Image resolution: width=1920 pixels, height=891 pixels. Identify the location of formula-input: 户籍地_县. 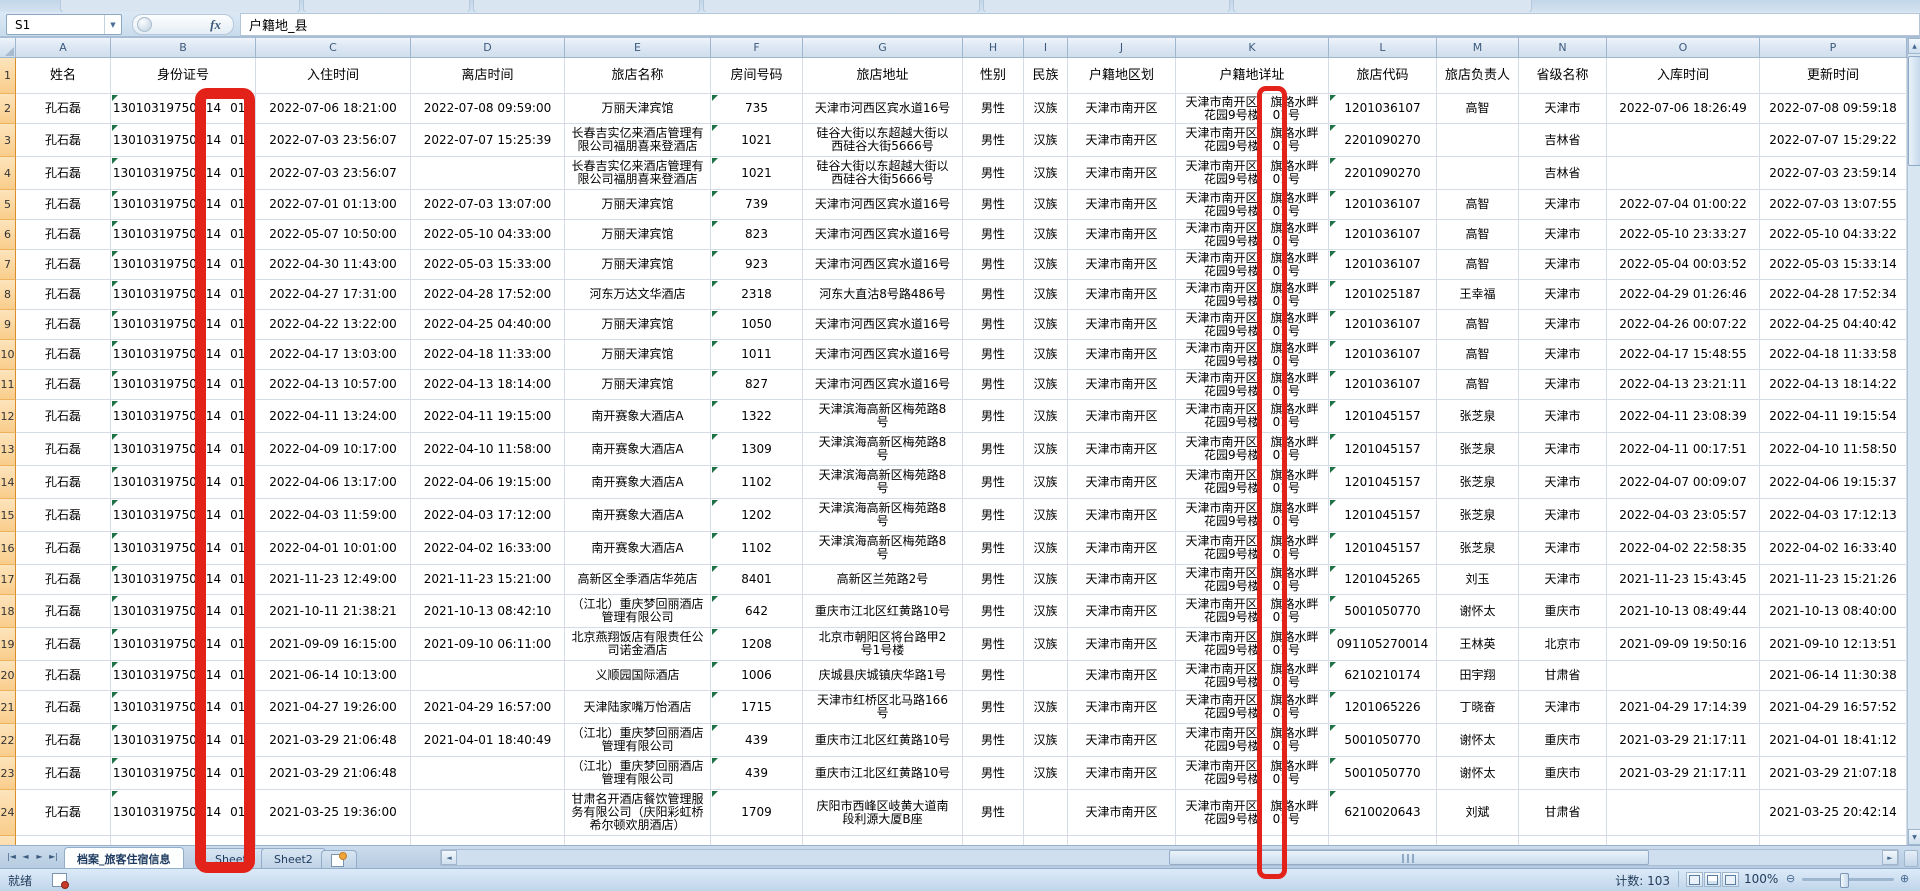
(1080, 24).